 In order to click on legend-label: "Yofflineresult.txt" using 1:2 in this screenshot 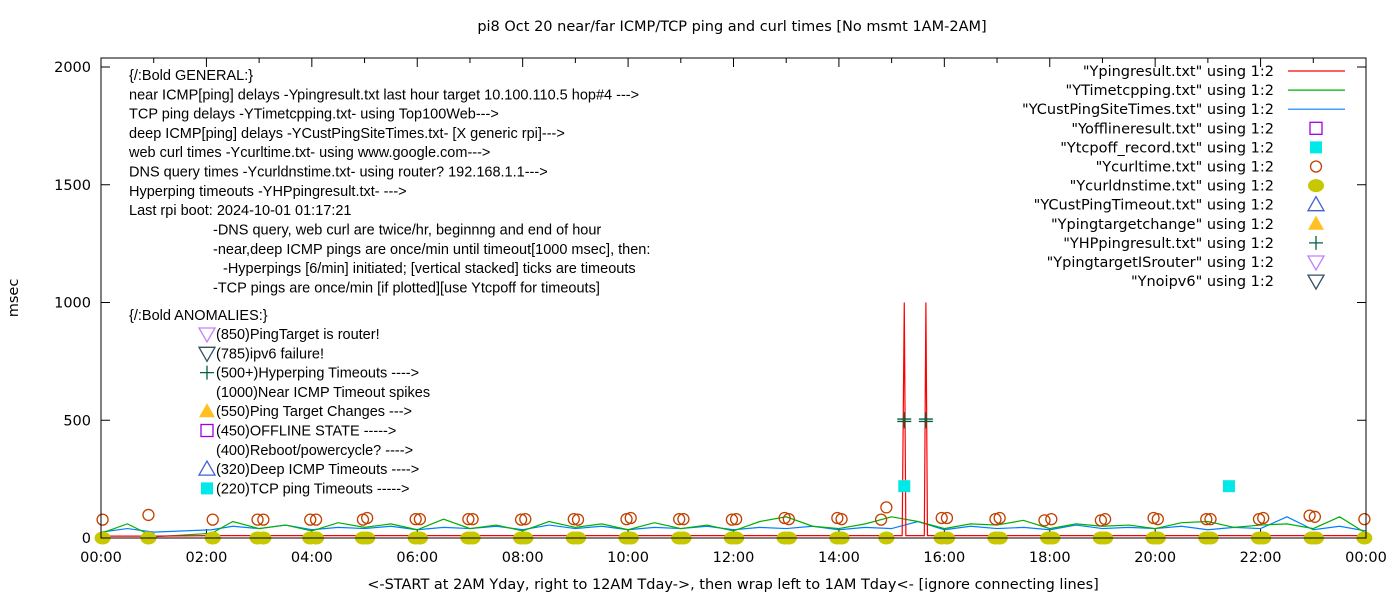, I will do `click(1172, 129)`.